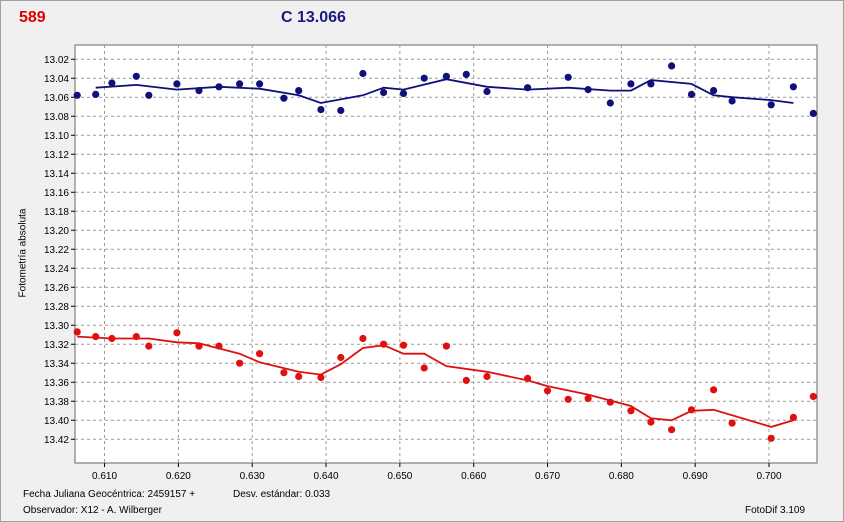  I want to click on julian-date-label: Fecha Juliana Geocéntrica: 2459157 +, so click(109, 494).